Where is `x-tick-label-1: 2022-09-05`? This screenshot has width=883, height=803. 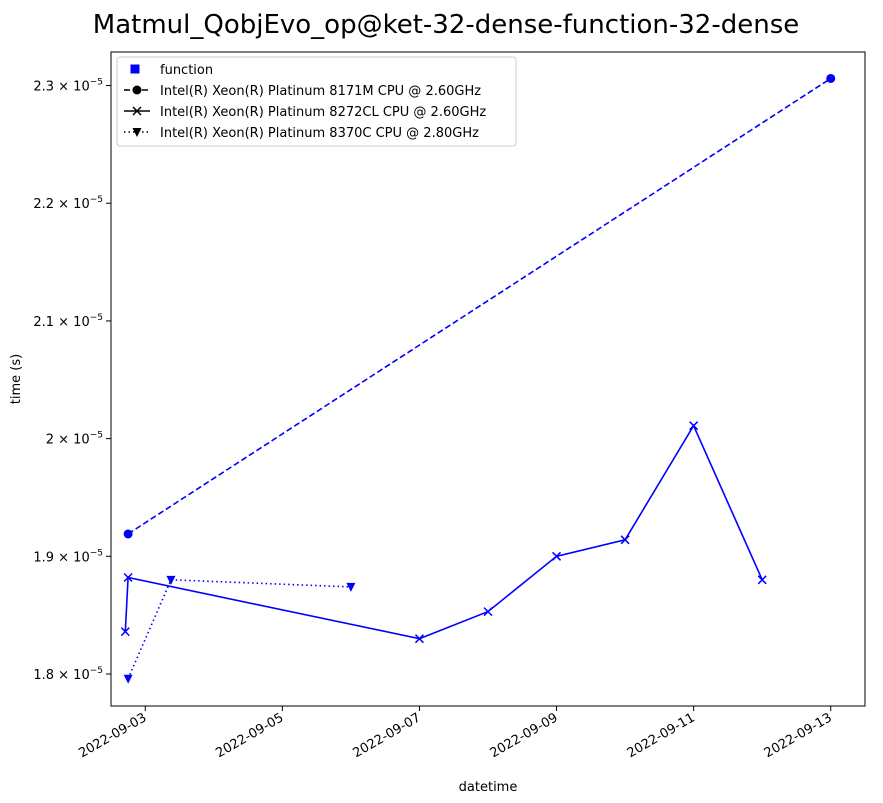 x-tick-label-1: 2022-09-05 is located at coordinates (249, 735).